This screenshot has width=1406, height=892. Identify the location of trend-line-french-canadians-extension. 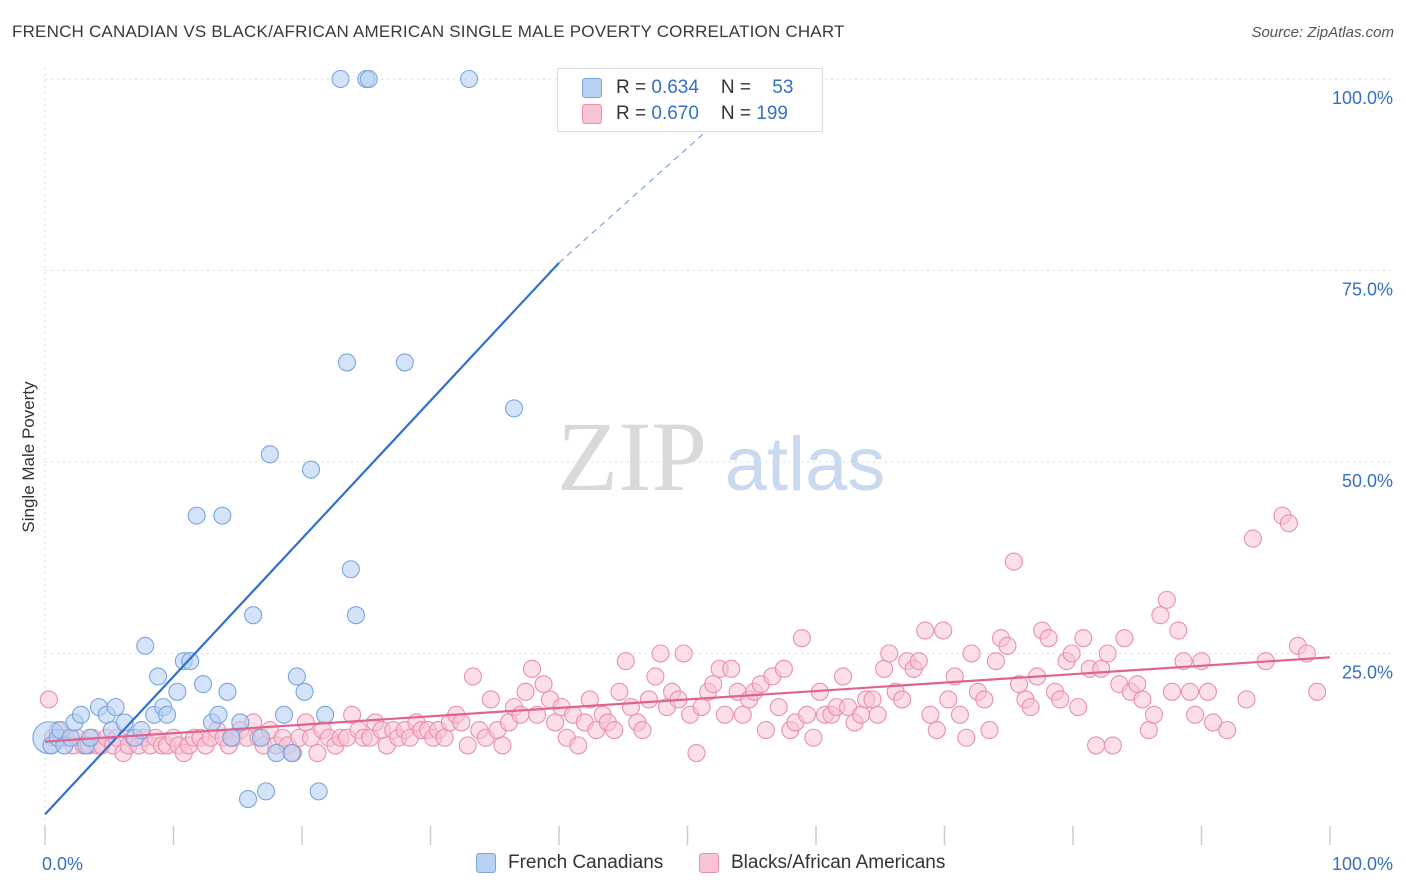
(661, 171).